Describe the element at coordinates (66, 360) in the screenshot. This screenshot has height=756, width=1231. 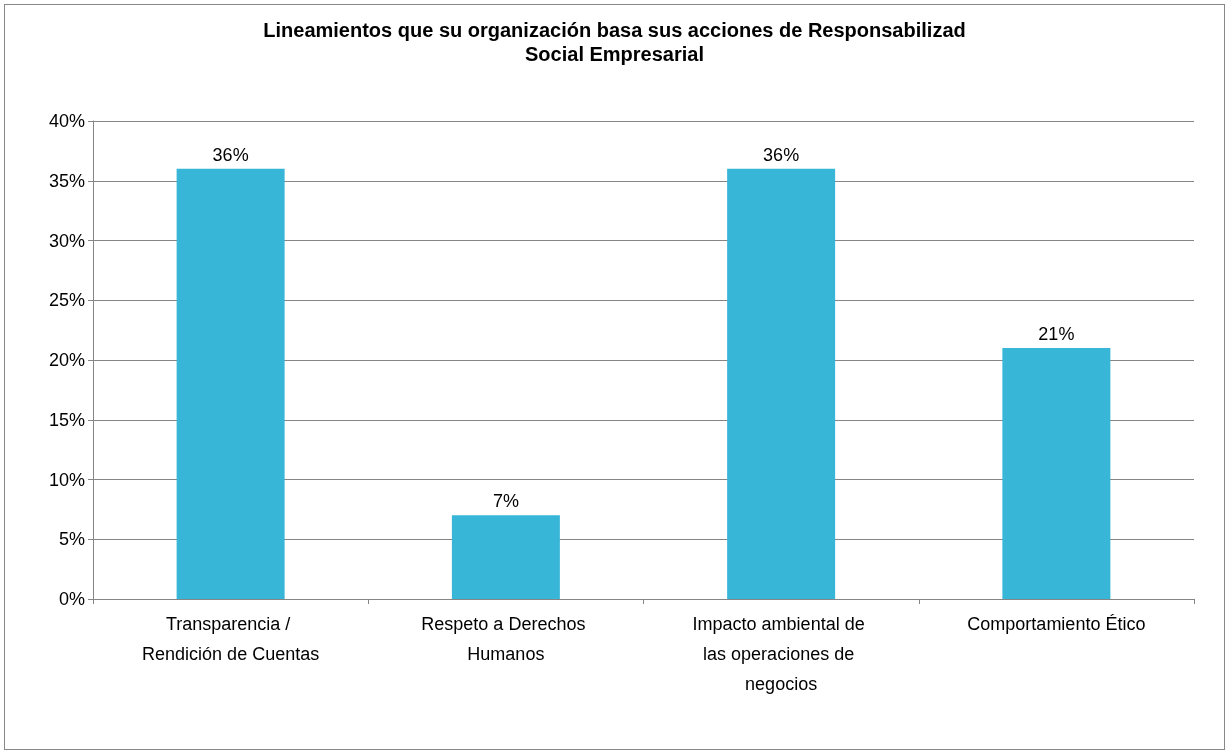
I see `y-tick-label: 20%` at that location.